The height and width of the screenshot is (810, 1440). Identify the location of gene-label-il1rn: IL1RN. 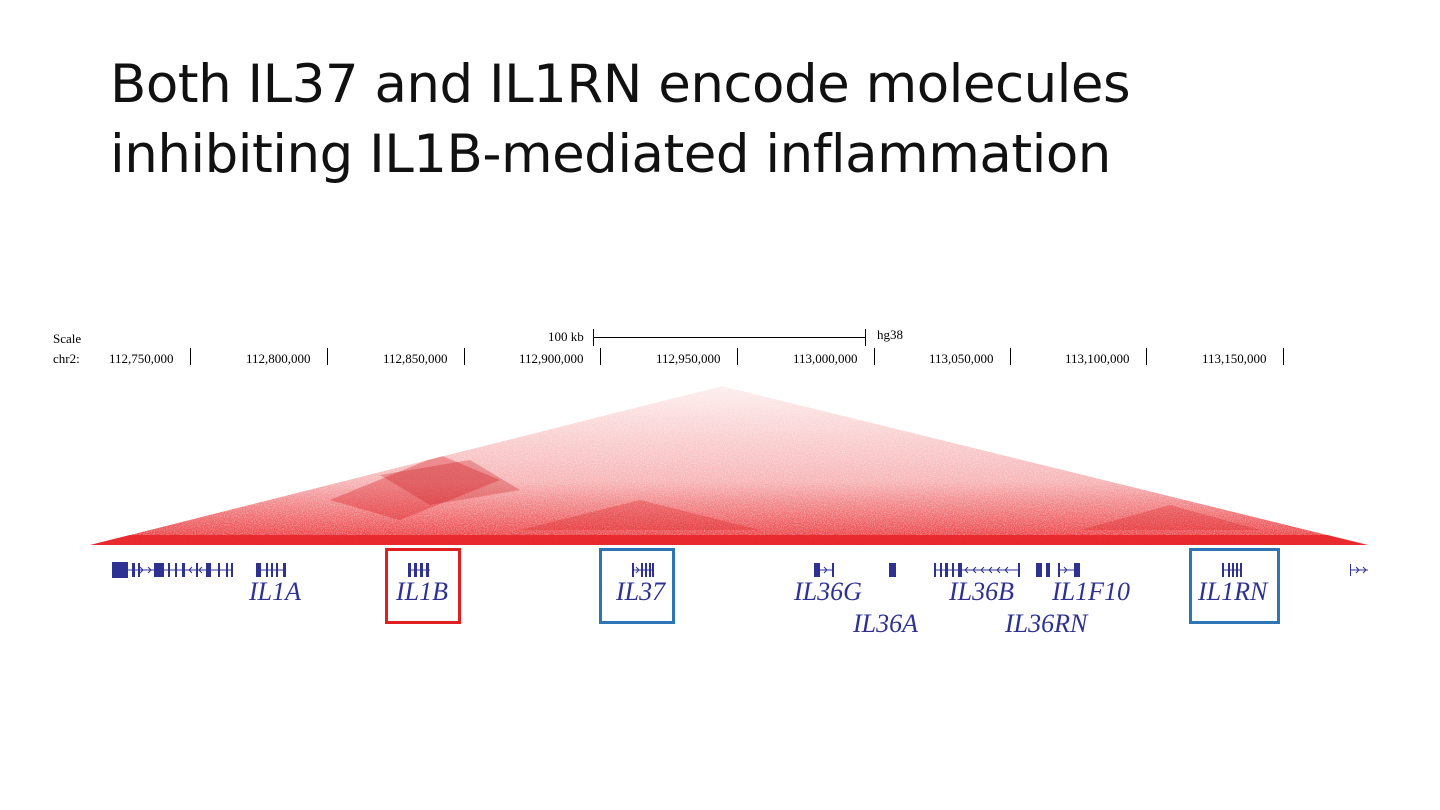
(1233, 591).